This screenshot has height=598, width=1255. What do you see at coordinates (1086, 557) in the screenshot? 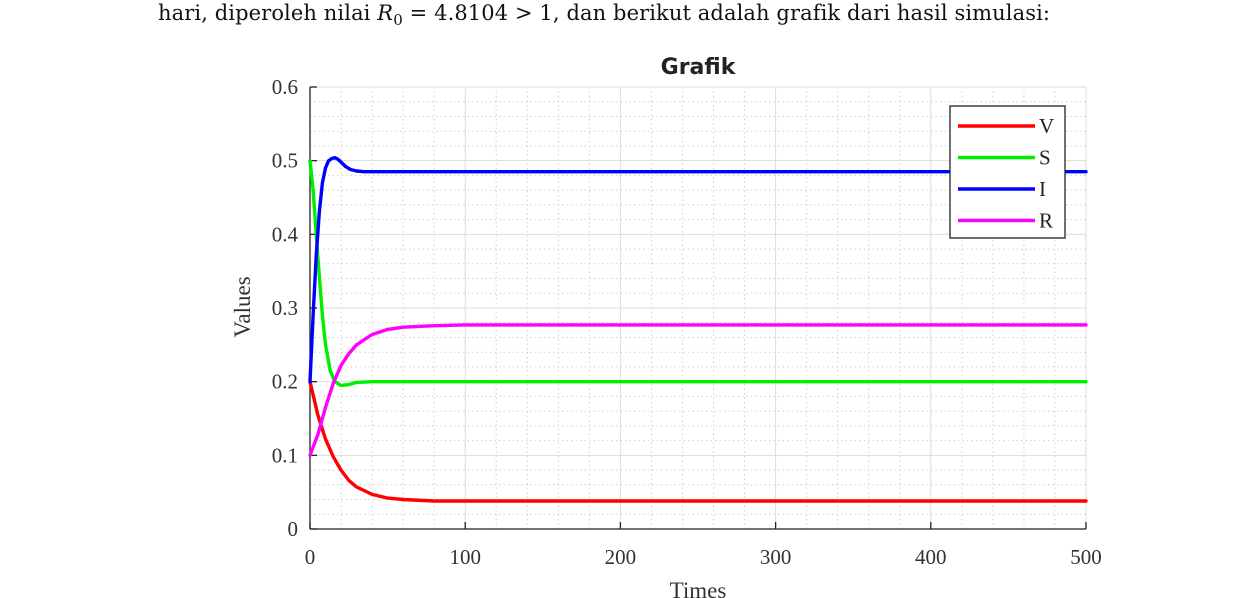
I see `x-tick-label: 500` at bounding box center [1086, 557].